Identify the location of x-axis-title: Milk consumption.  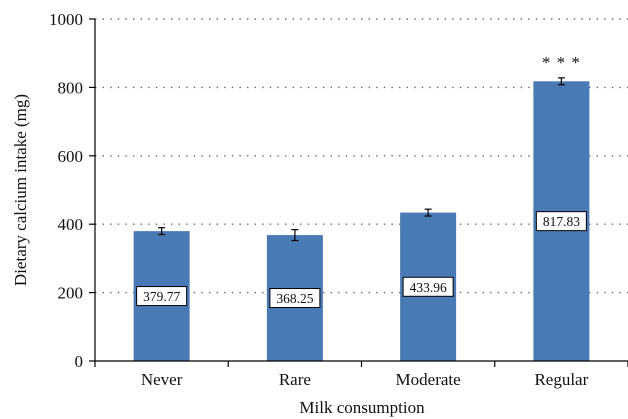
(362, 407).